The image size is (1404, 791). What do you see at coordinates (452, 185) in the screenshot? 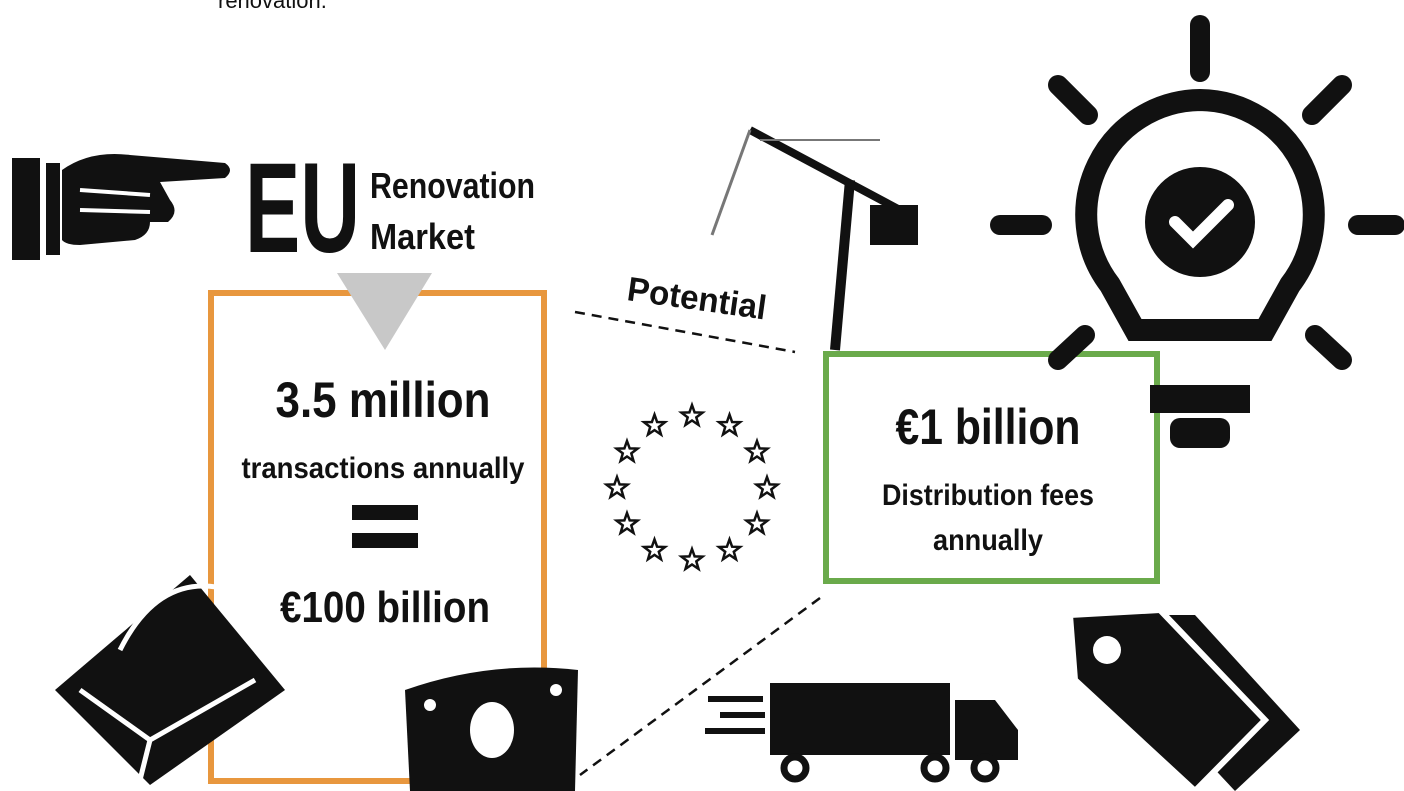
I see `eu-line1: Renovation` at bounding box center [452, 185].